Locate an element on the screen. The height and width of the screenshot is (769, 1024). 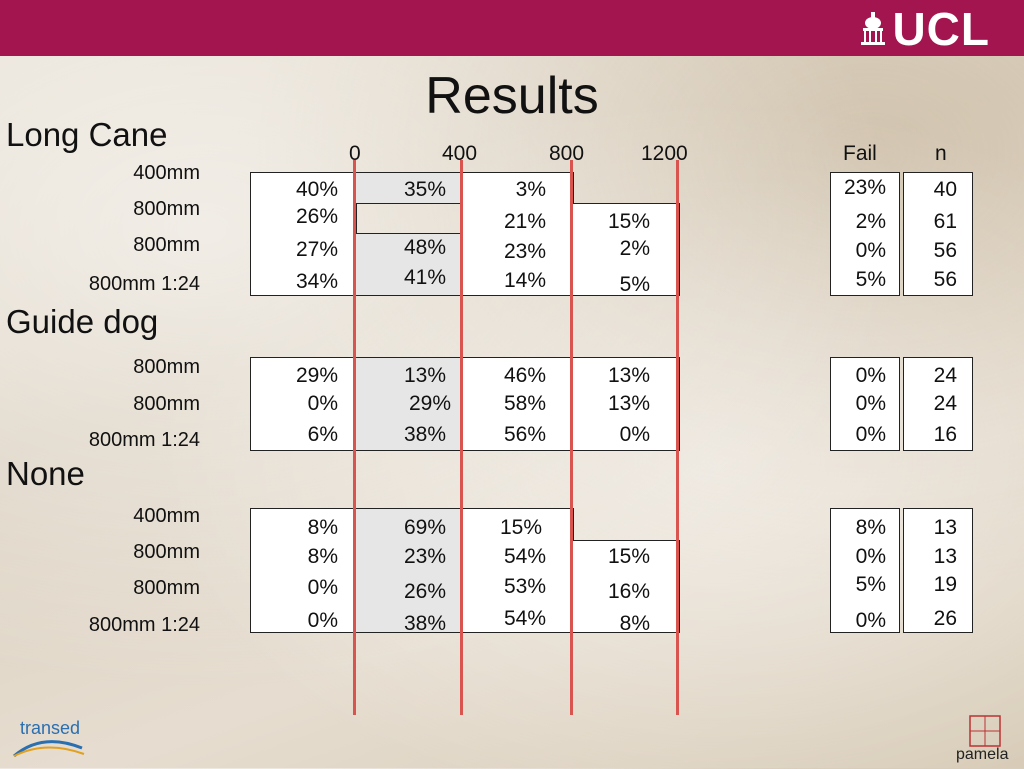
fail-value: 2% is located at coordinates (870, 221).